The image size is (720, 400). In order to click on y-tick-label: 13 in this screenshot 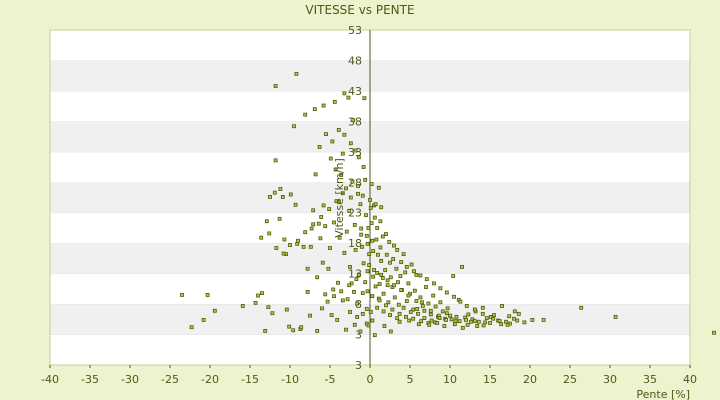, I will do `click(355, 274)`.